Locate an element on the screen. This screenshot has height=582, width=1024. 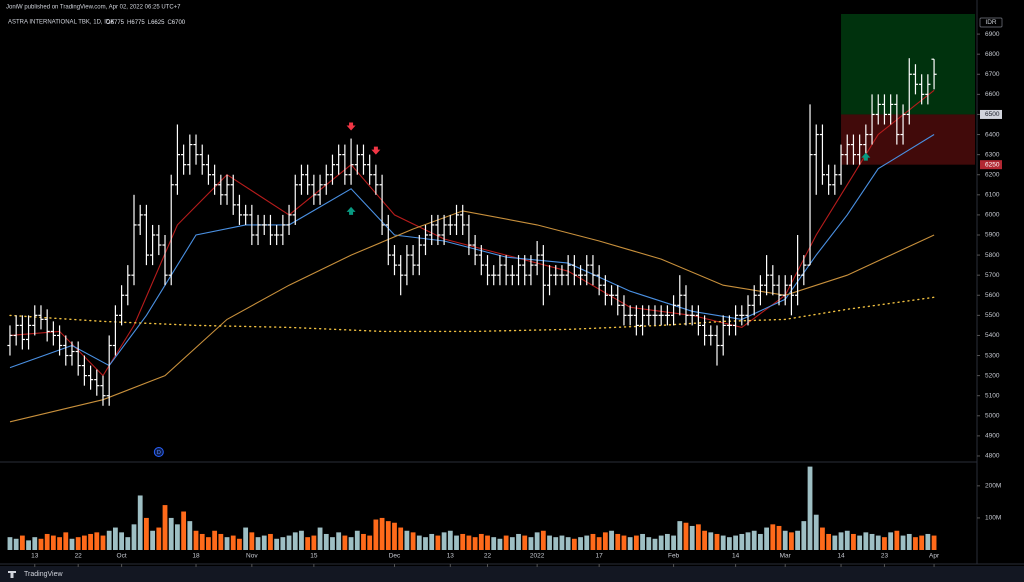
entry-label: 6500 is located at coordinates (992, 114).